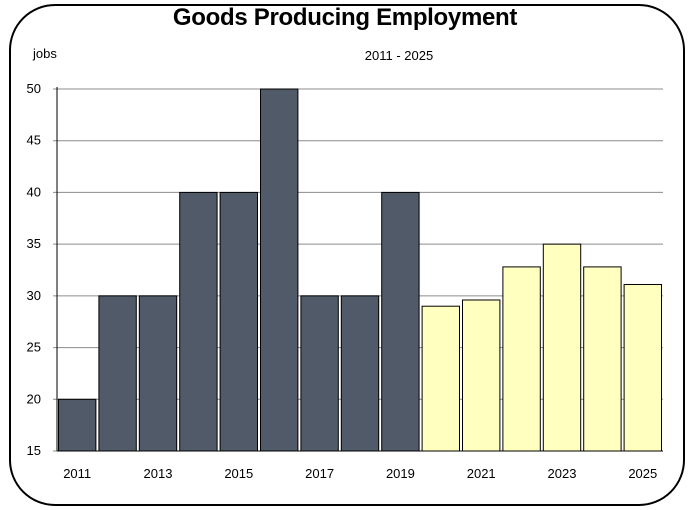 The image size is (690, 510). Describe the element at coordinates (441, 378) in the screenshot. I see `bar-2020` at that location.